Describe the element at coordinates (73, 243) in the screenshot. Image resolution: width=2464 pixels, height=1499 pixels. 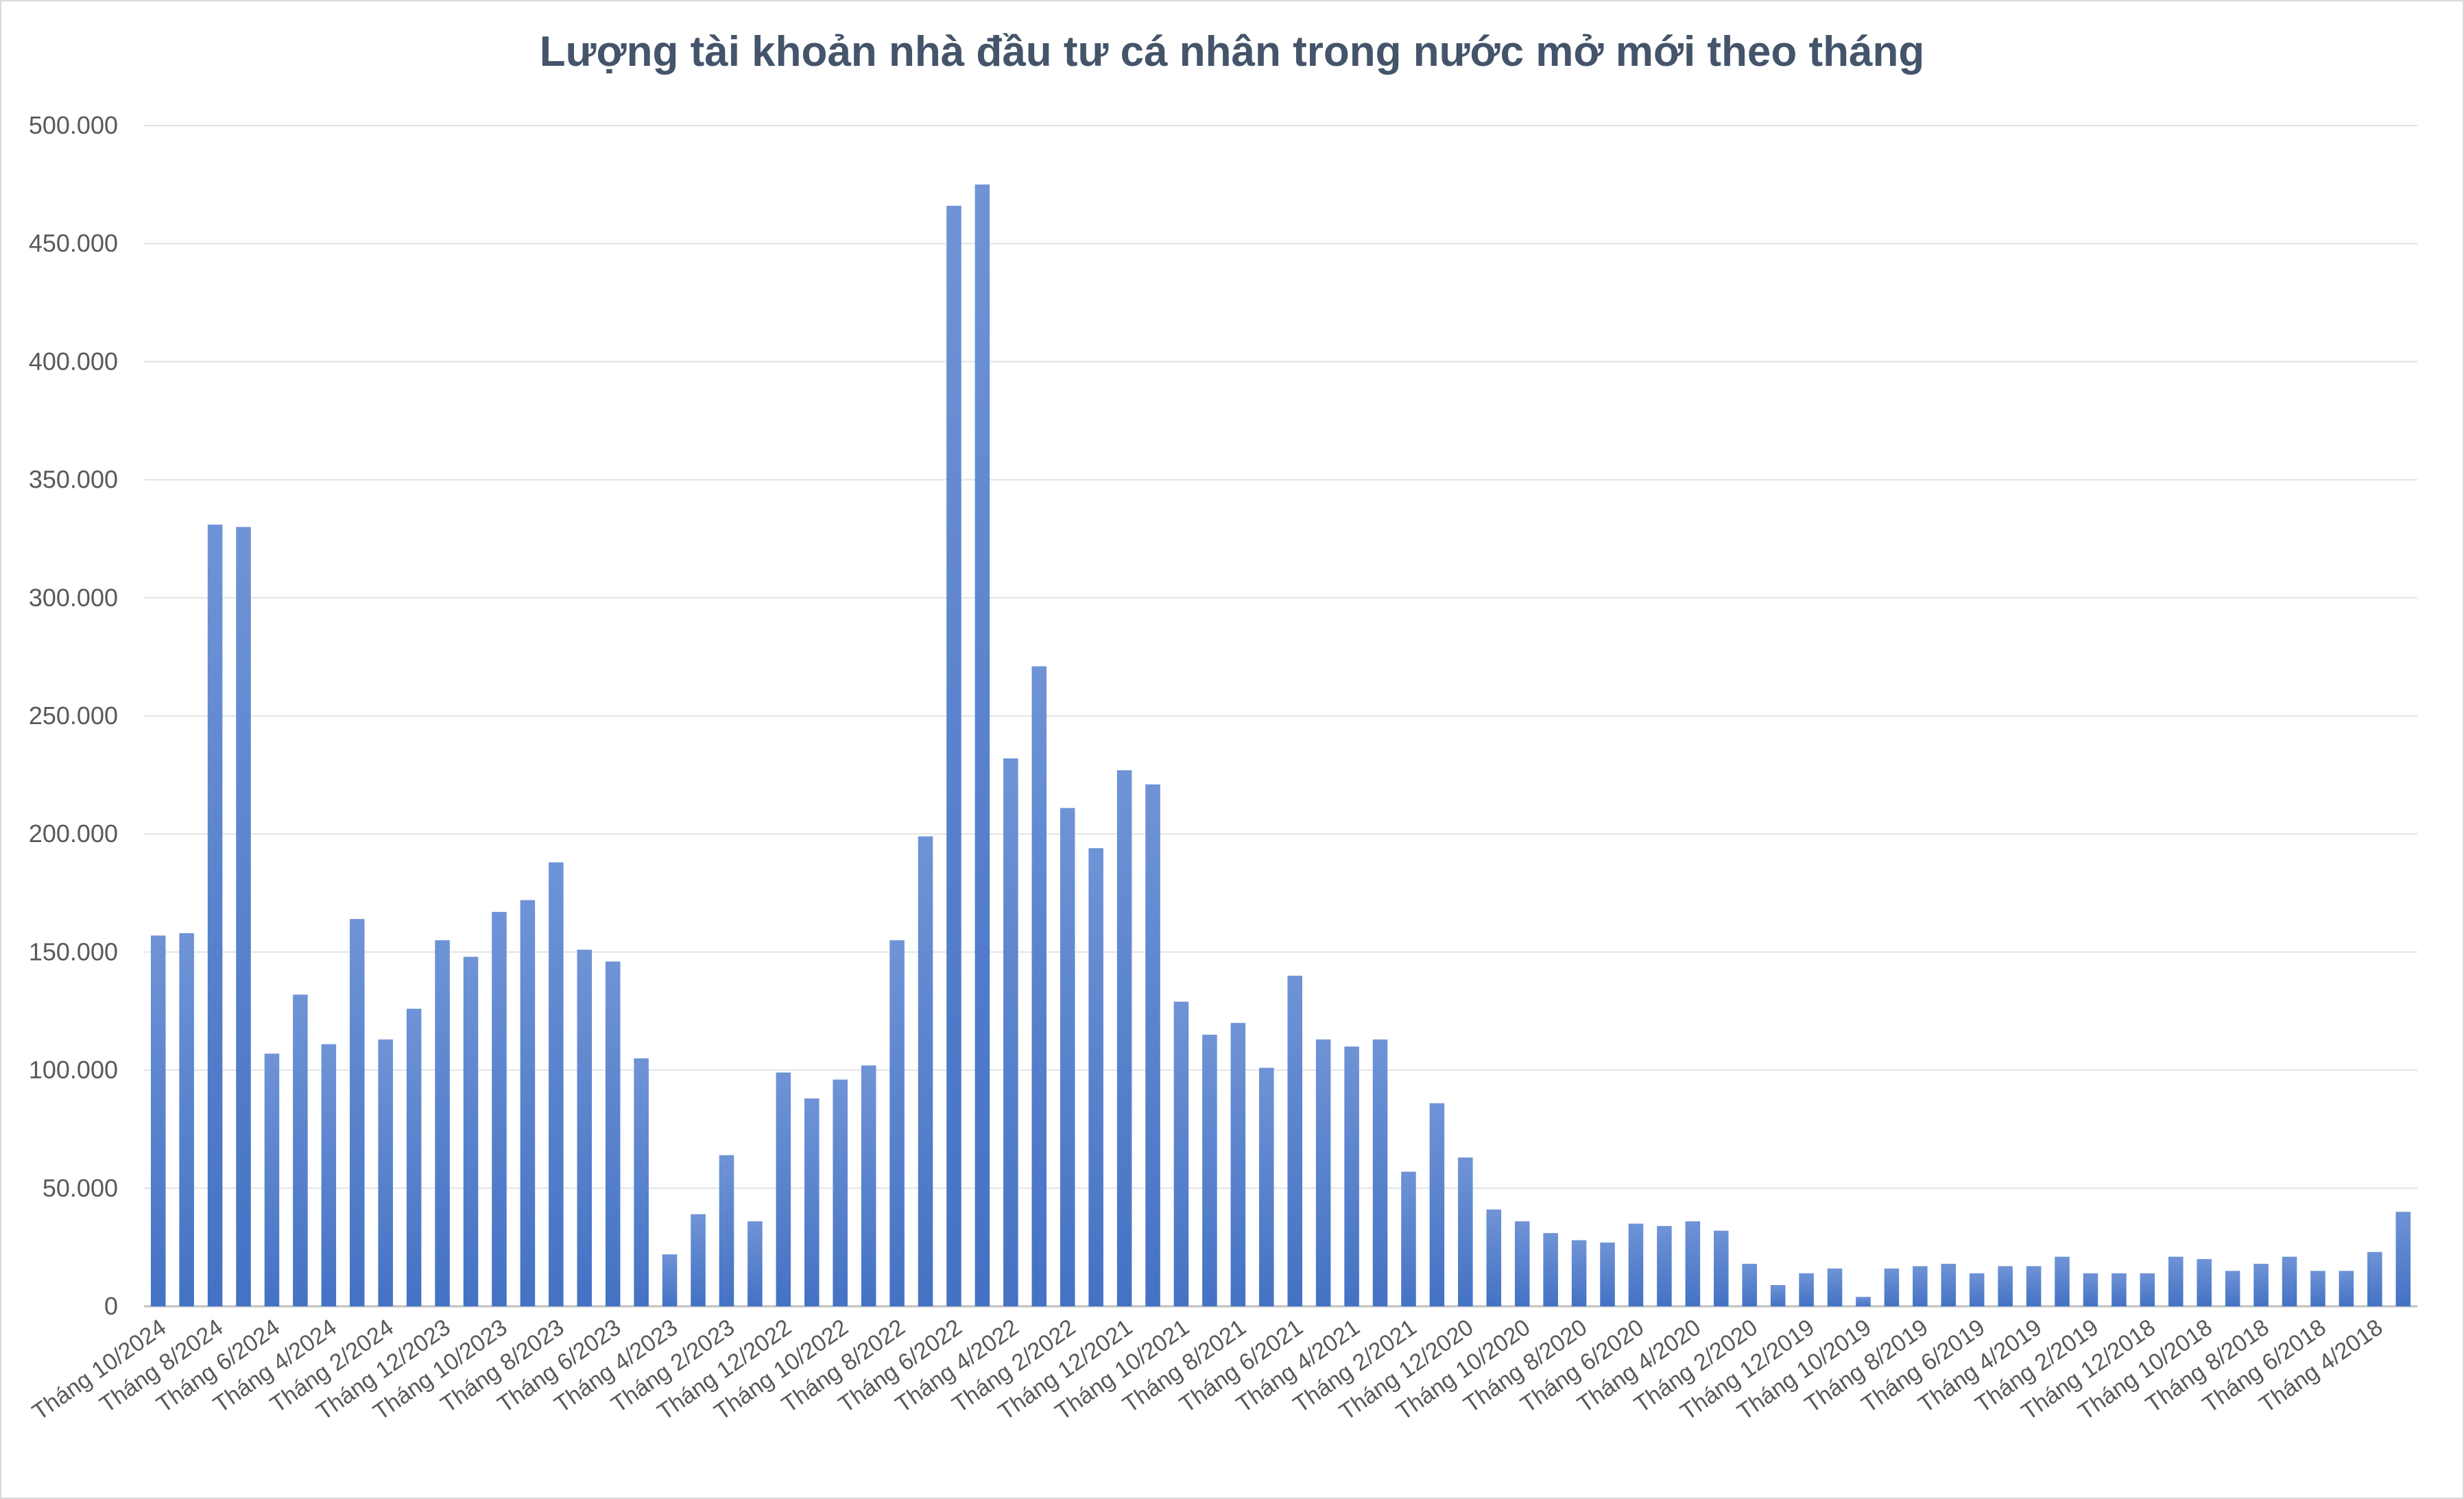
I see `y-tick-label: 450.000` at that location.